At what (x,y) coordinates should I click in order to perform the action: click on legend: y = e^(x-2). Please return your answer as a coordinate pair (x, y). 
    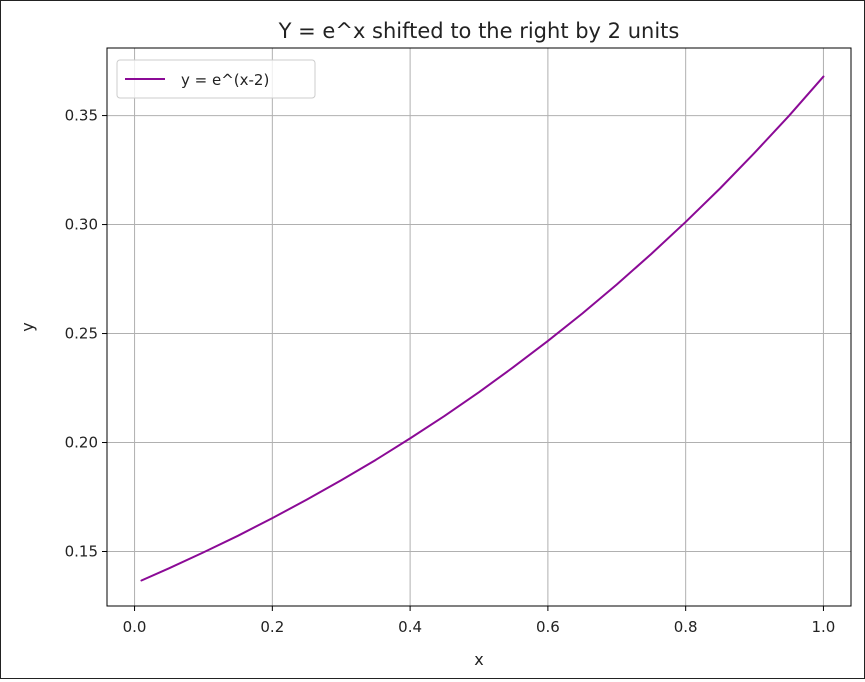
    Looking at the image, I should click on (216, 79).